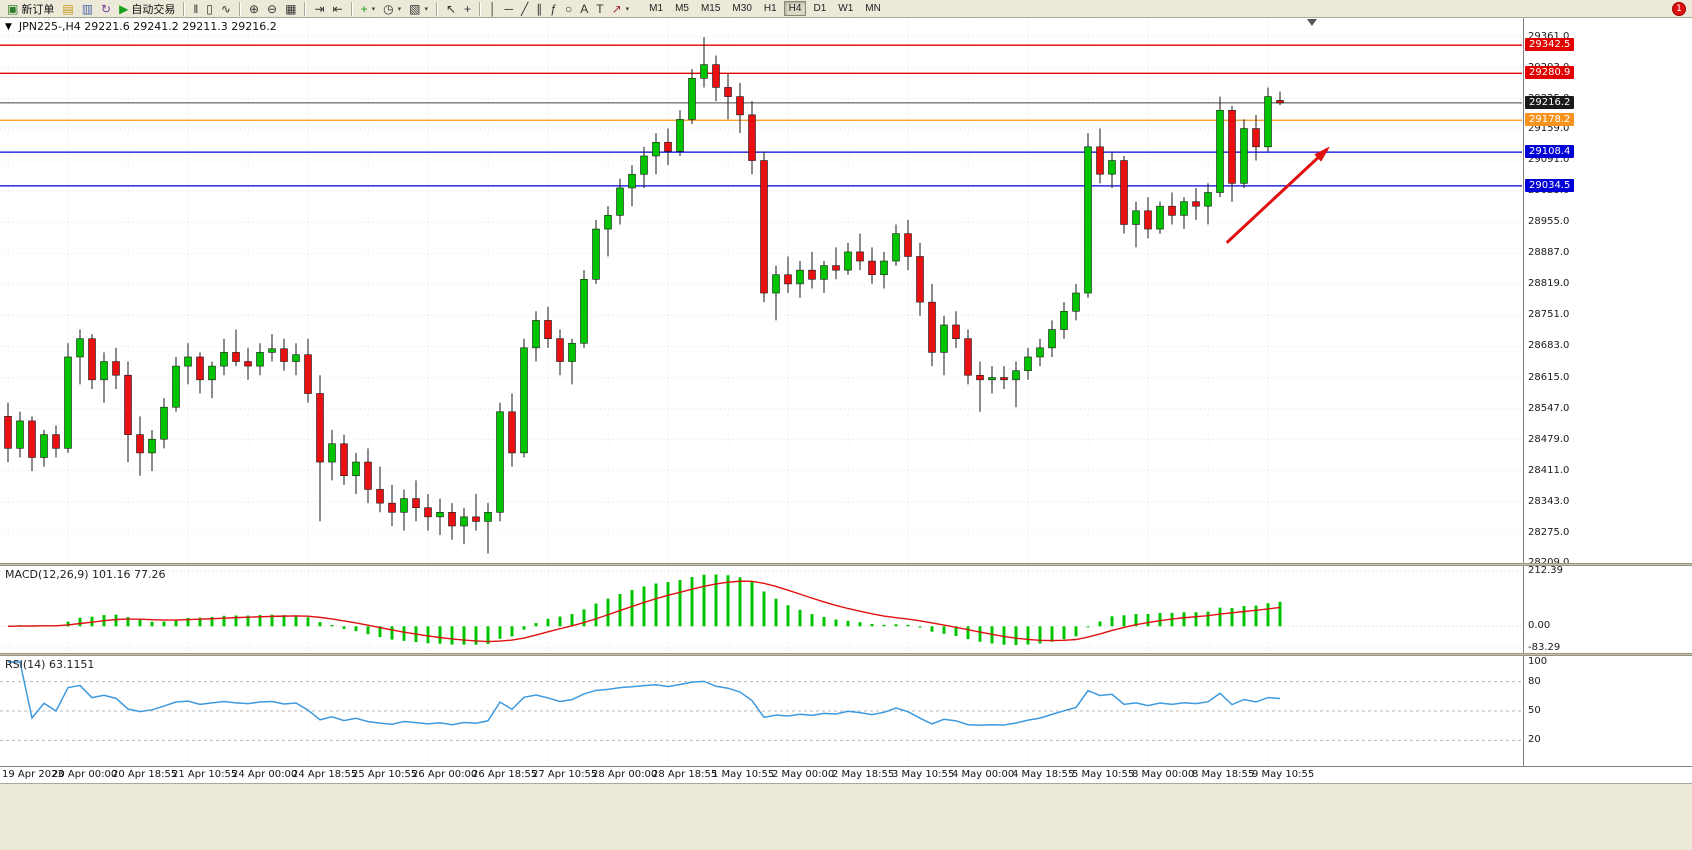 Image resolution: width=1692 pixels, height=850 pixels. I want to click on indicators-button: + ▾, so click(368, 9).